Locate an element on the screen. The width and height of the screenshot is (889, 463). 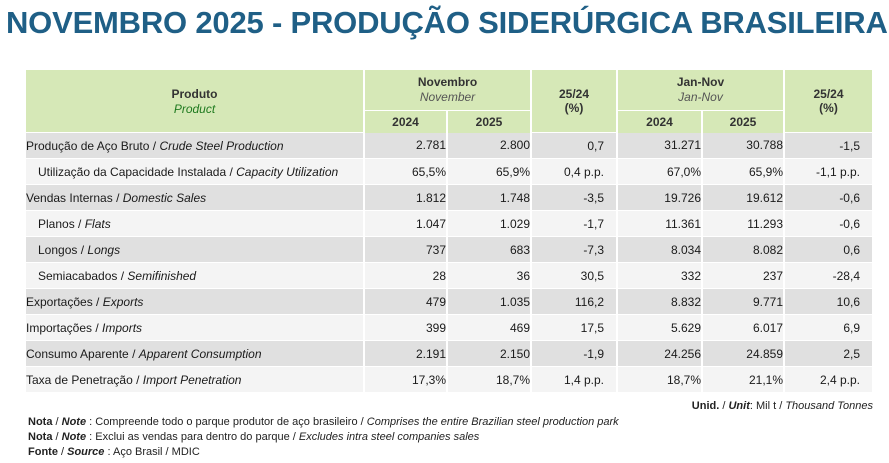
header-product: Produto Product is located at coordinates (195, 101).